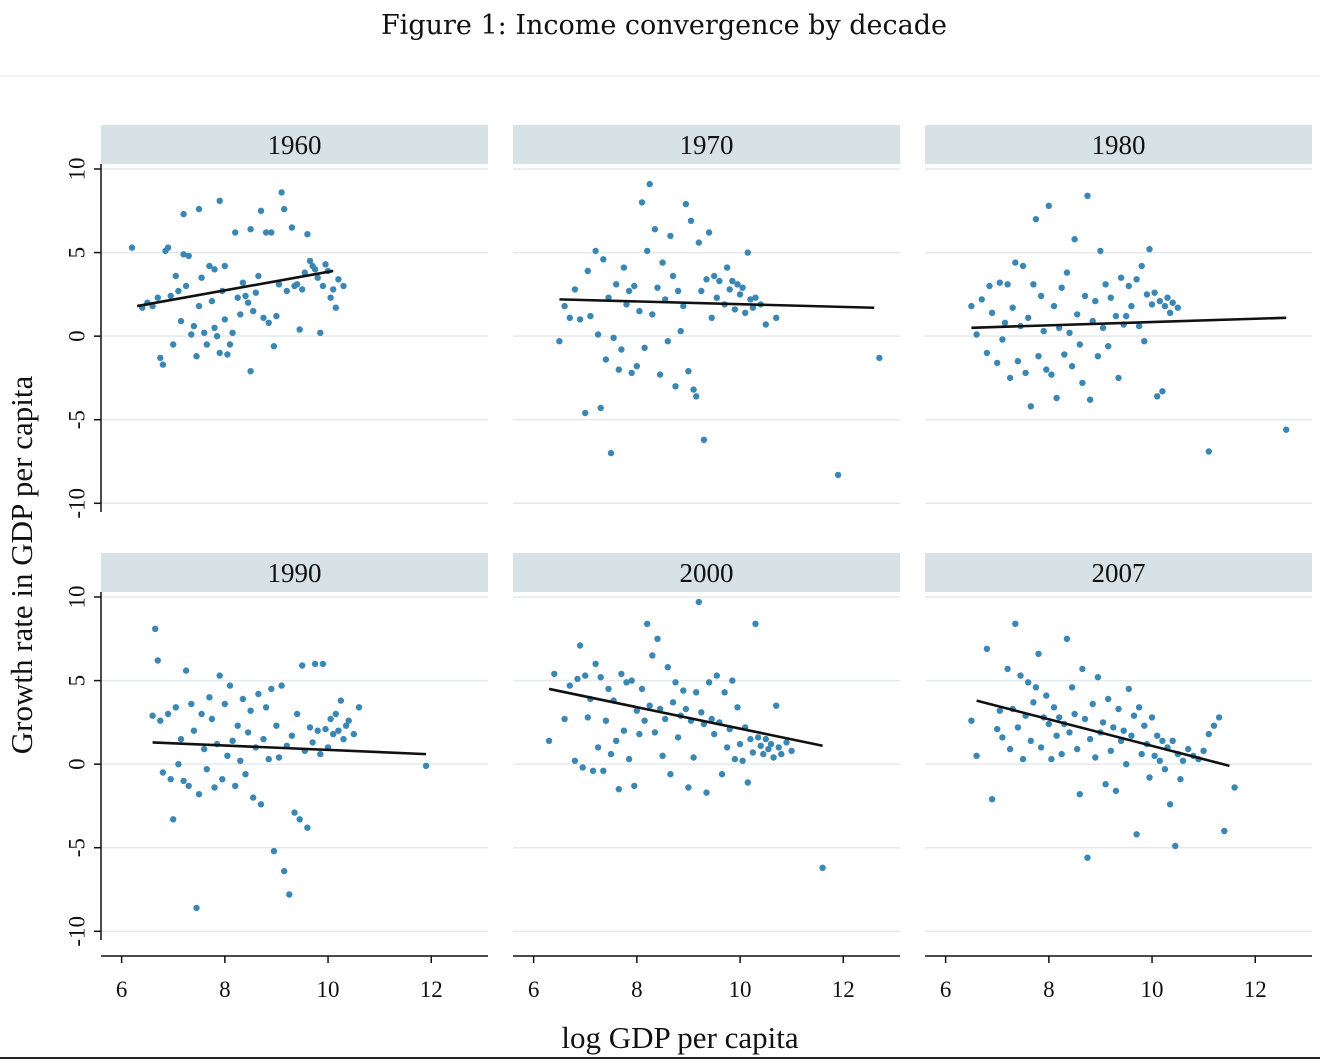 This screenshot has height=1060, width=1320. I want to click on figure-caption: Figure 1: Income convergence by decade, so click(664, 25).